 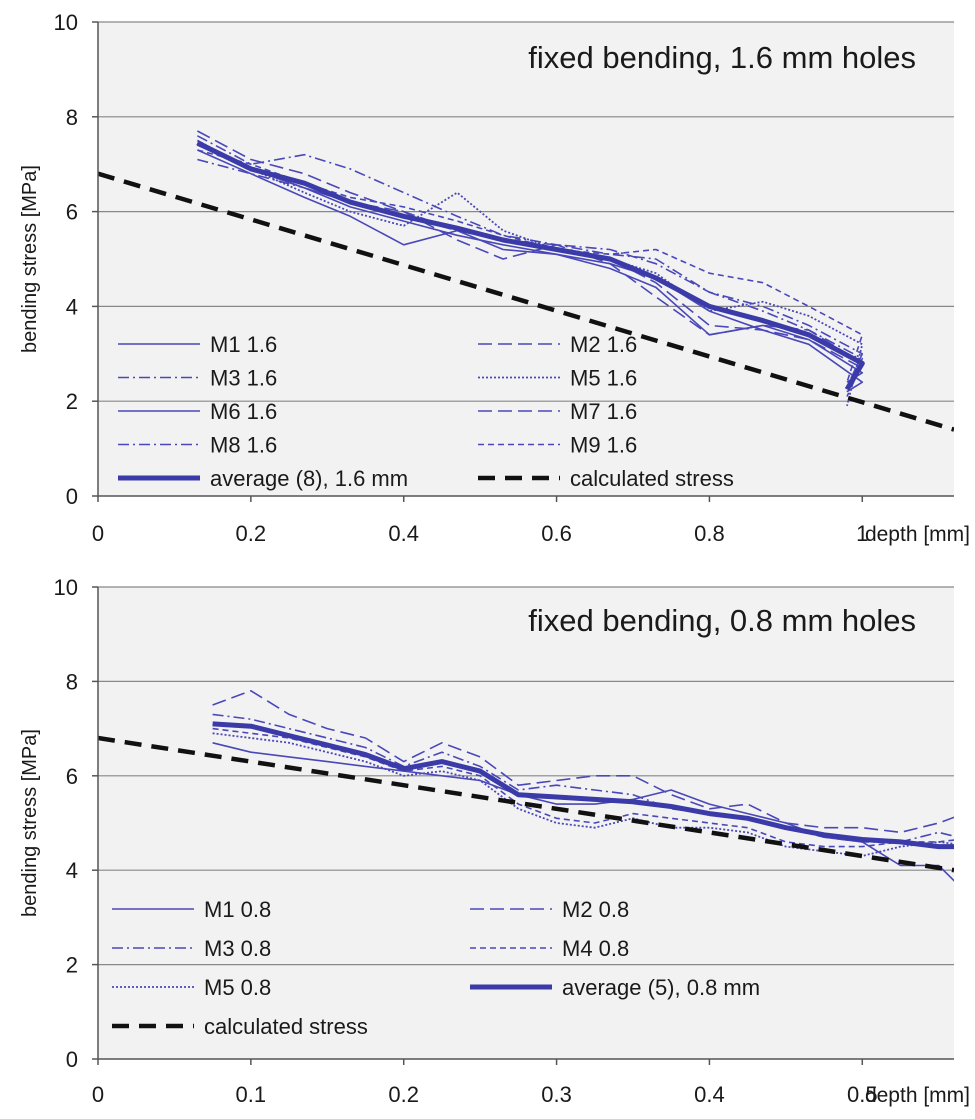 I want to click on legend-label: M9 1.6, so click(x=603, y=445).